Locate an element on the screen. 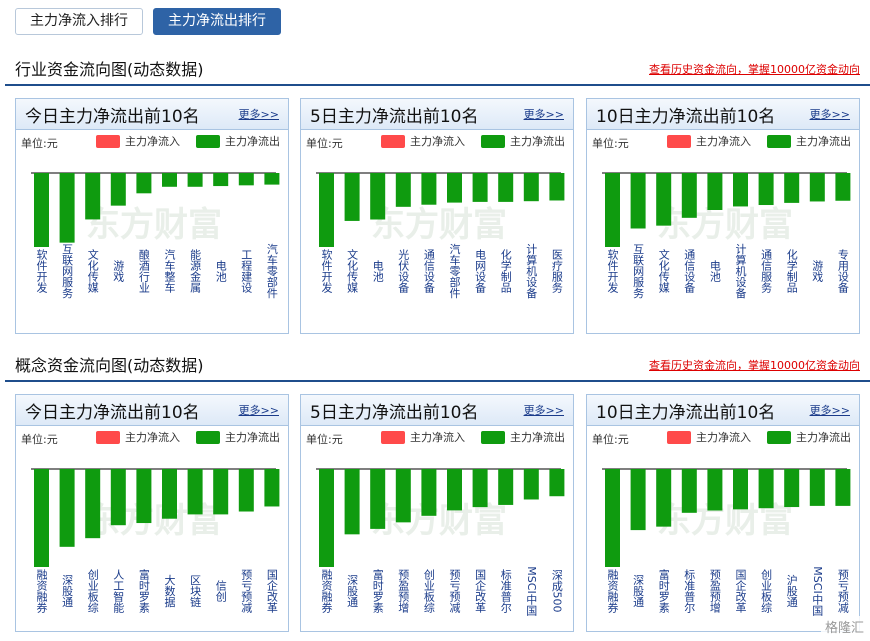 The width and height of the screenshot is (870, 641). category-label: 酿酒行业 is located at coordinates (143, 270).